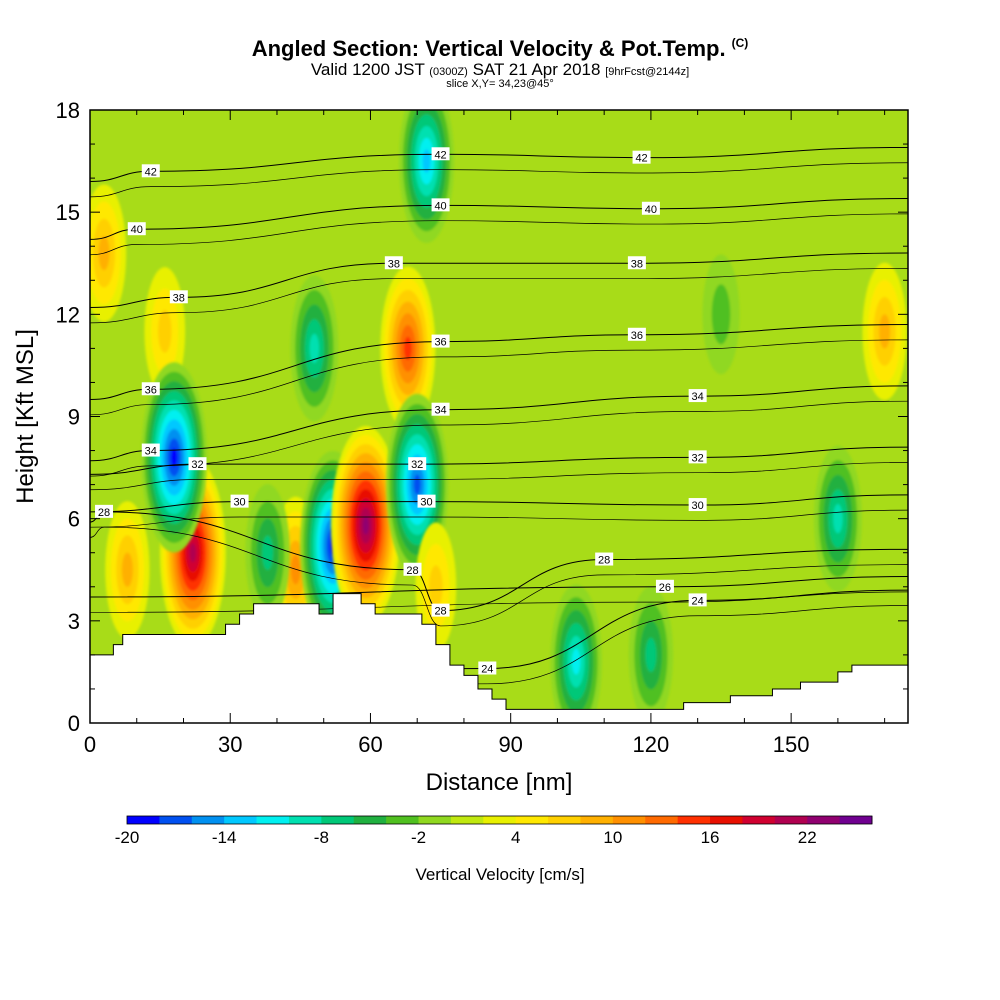  What do you see at coordinates (224, 837) in the screenshot?
I see `colorbar-tick-label: -14` at bounding box center [224, 837].